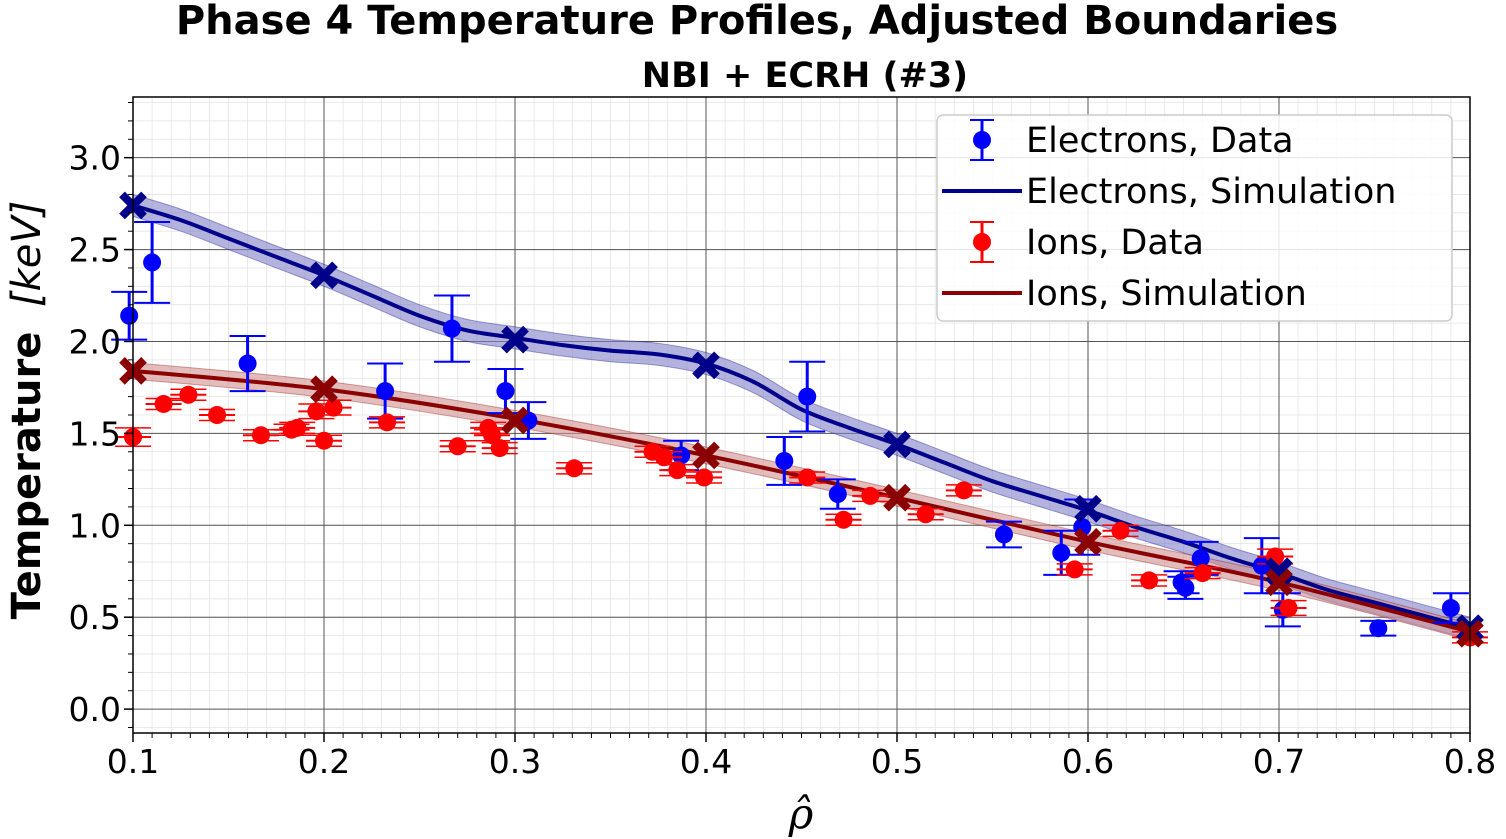  Describe the element at coordinates (95, 709) in the screenshot. I see `y-tick-label: 0.0` at that location.